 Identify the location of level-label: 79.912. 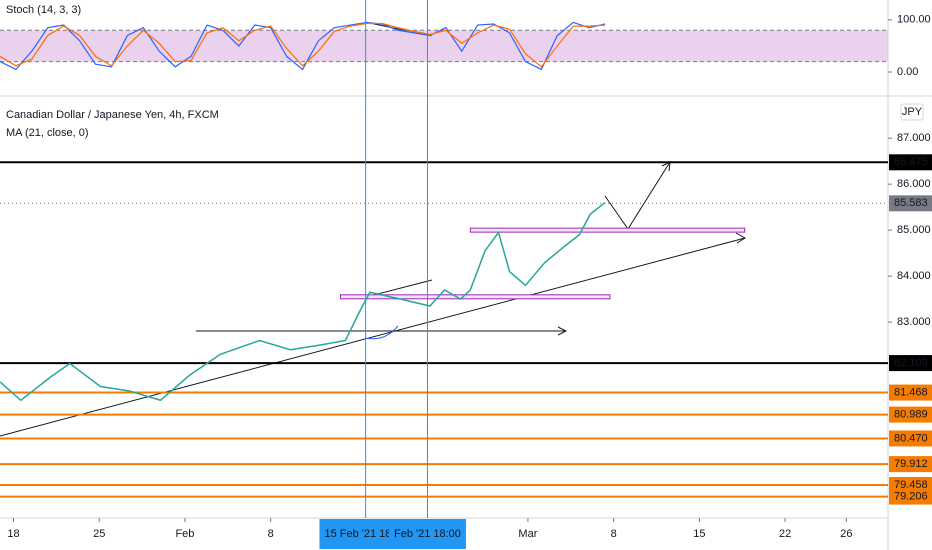
(911, 464).